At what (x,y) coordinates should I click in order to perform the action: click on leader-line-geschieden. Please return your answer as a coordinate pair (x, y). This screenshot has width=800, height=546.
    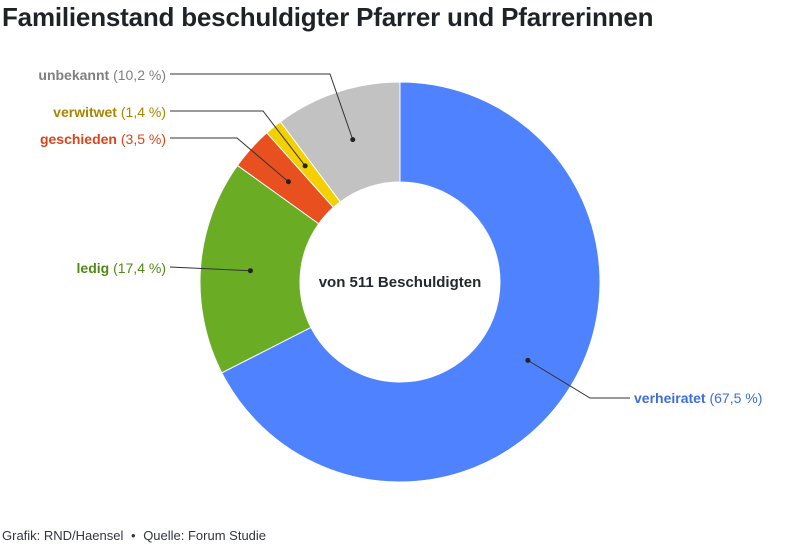
    Looking at the image, I should click on (229, 160).